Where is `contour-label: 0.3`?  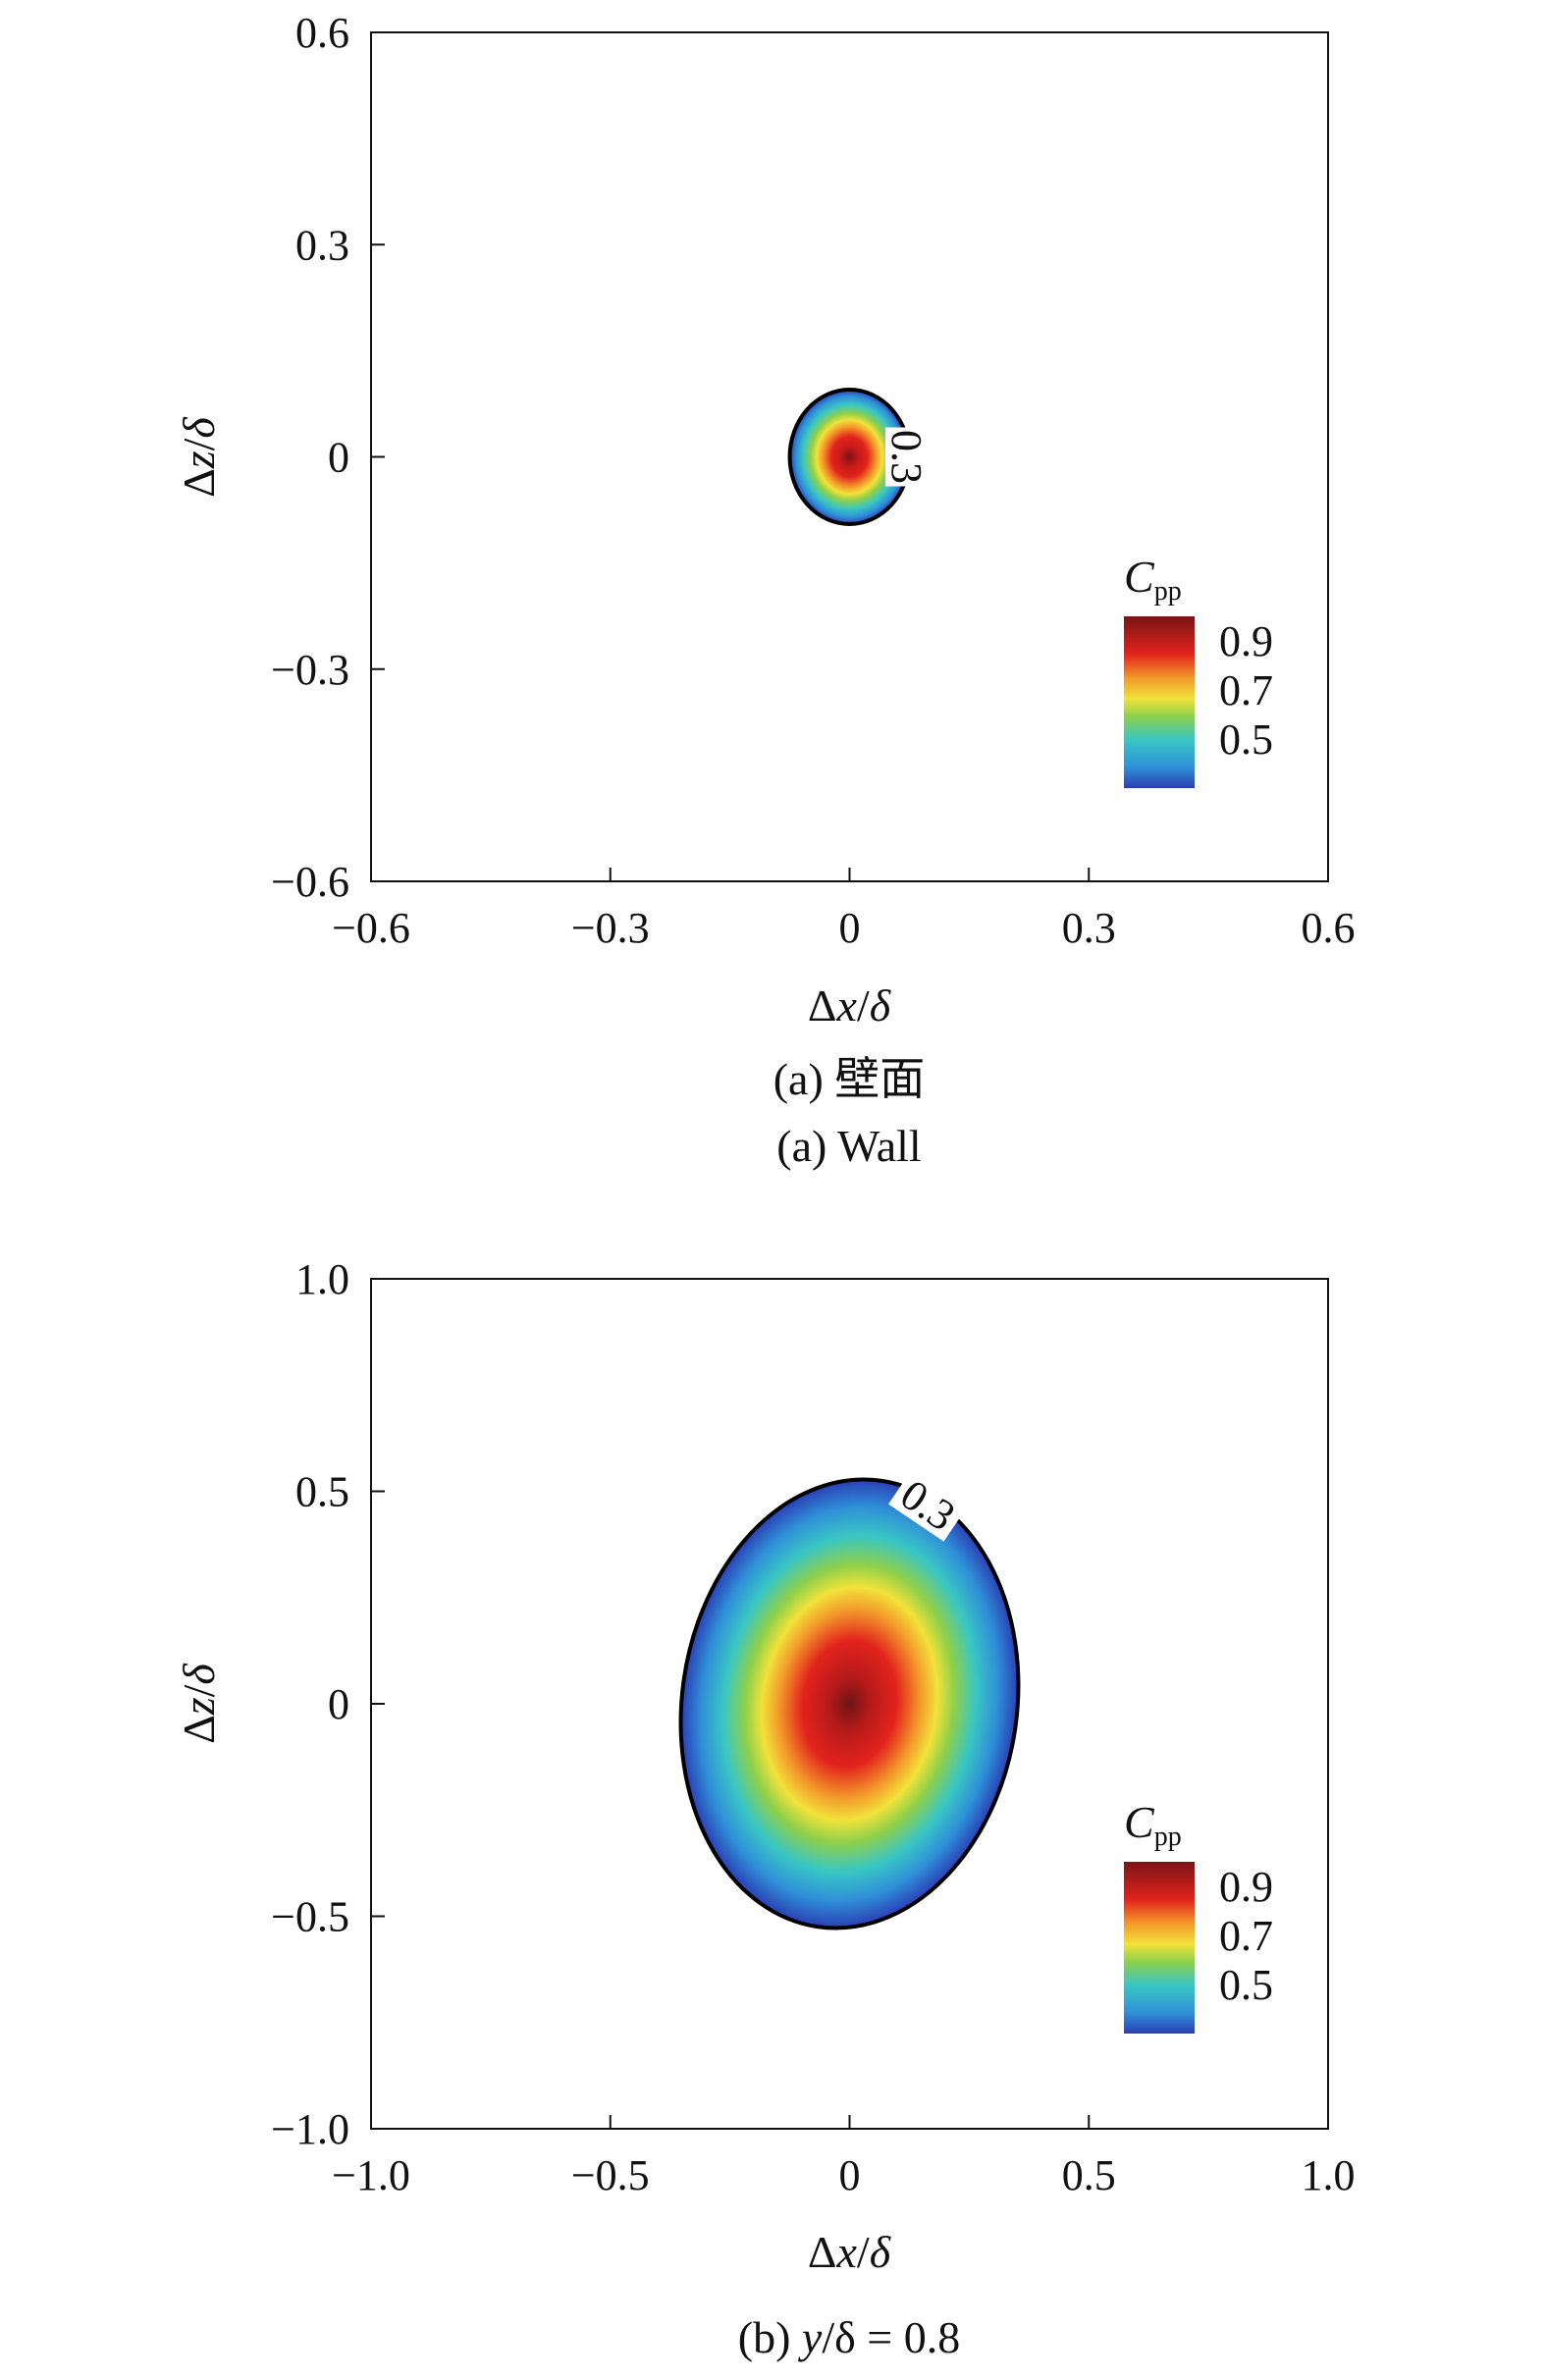
contour-label: 0.3 is located at coordinates (906, 457).